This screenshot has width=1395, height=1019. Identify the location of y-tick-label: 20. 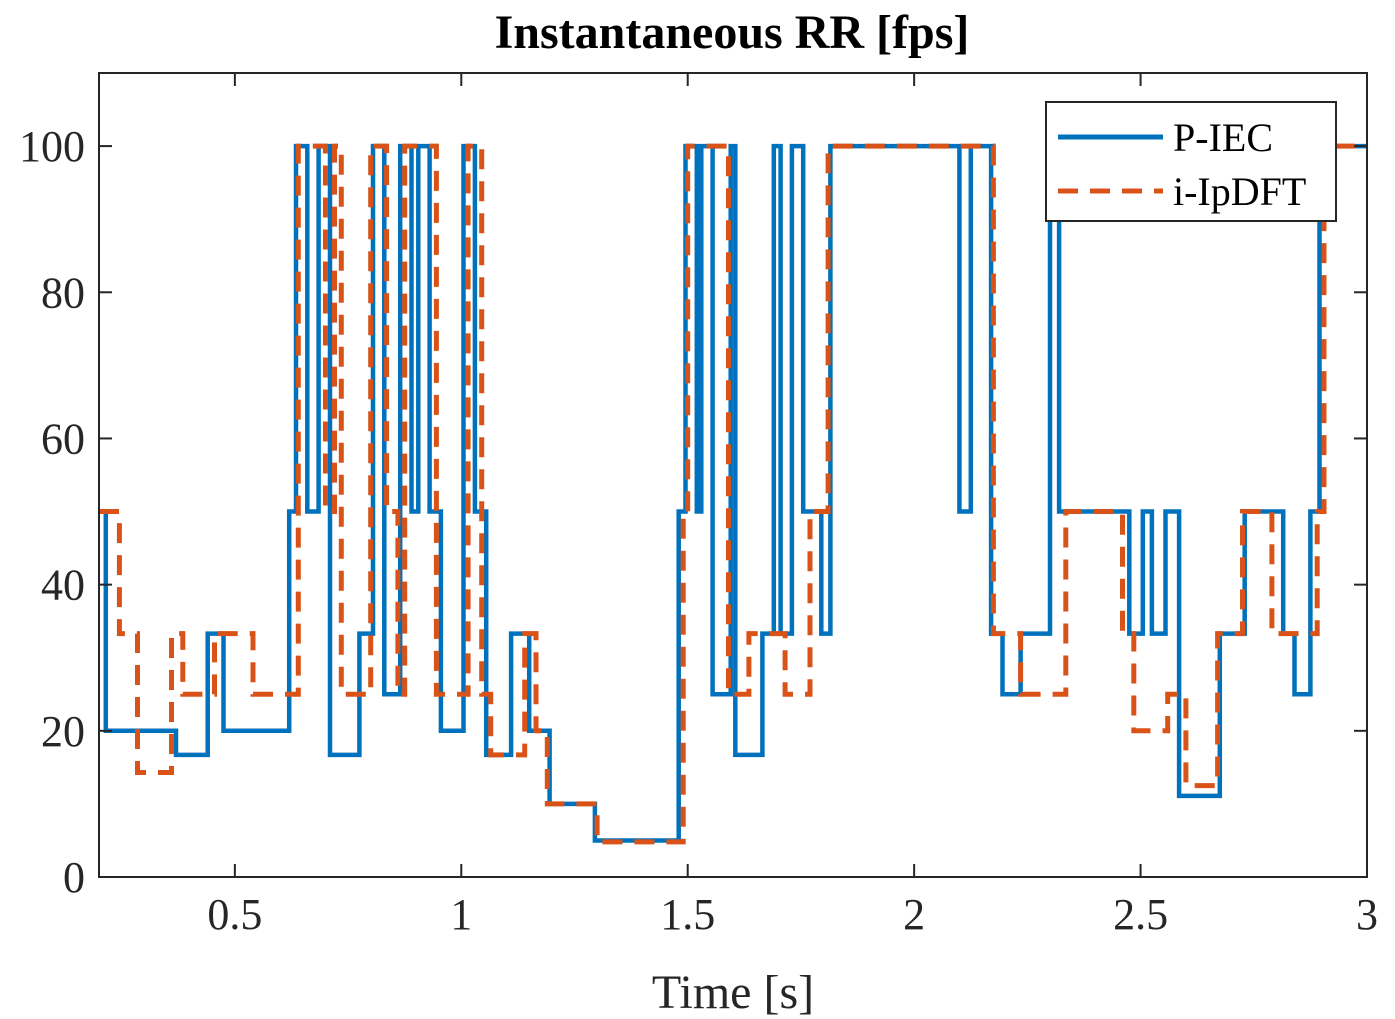
(63, 731).